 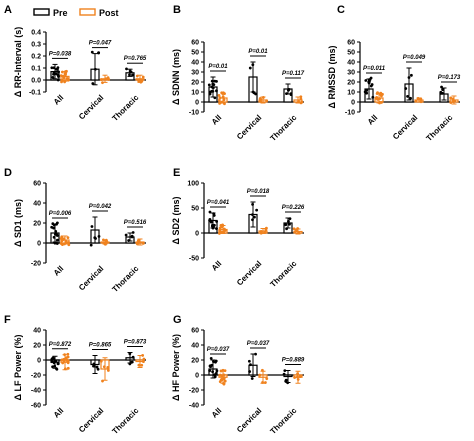 What do you see at coordinates (8, 10) in the screenshot?
I see `panel-letter: A` at bounding box center [8, 10].